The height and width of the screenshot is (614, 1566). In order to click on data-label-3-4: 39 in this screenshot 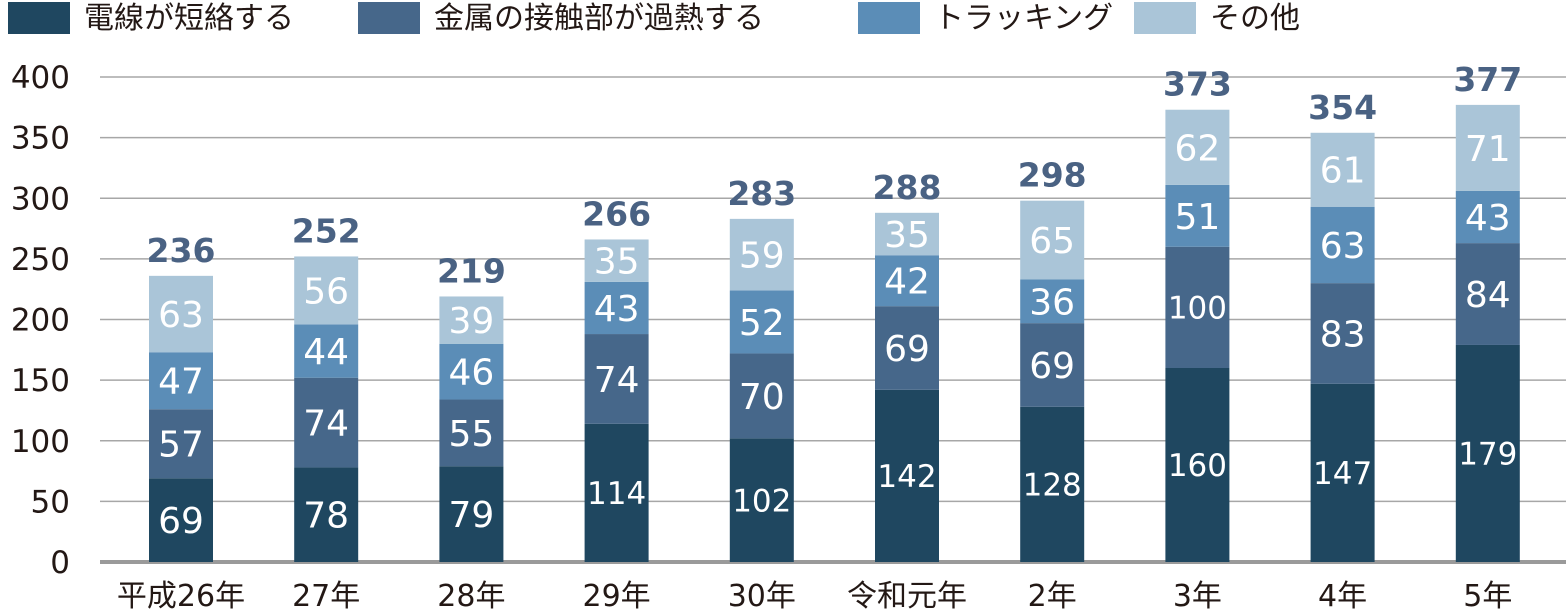, I will do `click(471, 321)`.